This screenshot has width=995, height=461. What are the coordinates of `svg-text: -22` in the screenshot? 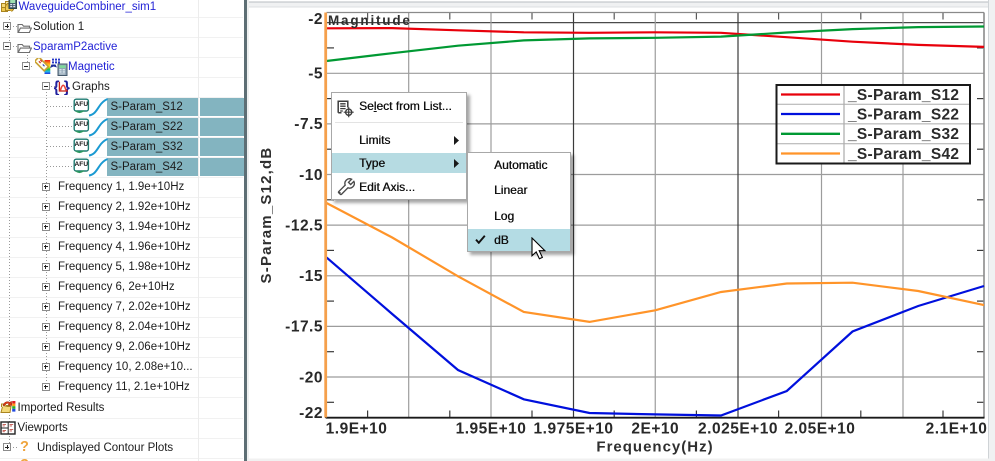 It's located at (311, 413).